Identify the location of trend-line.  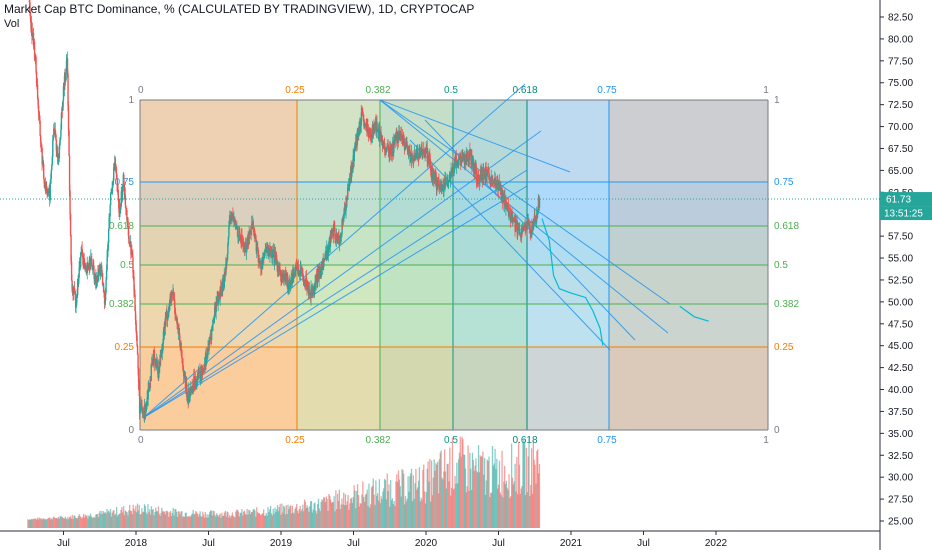
(524, 216).